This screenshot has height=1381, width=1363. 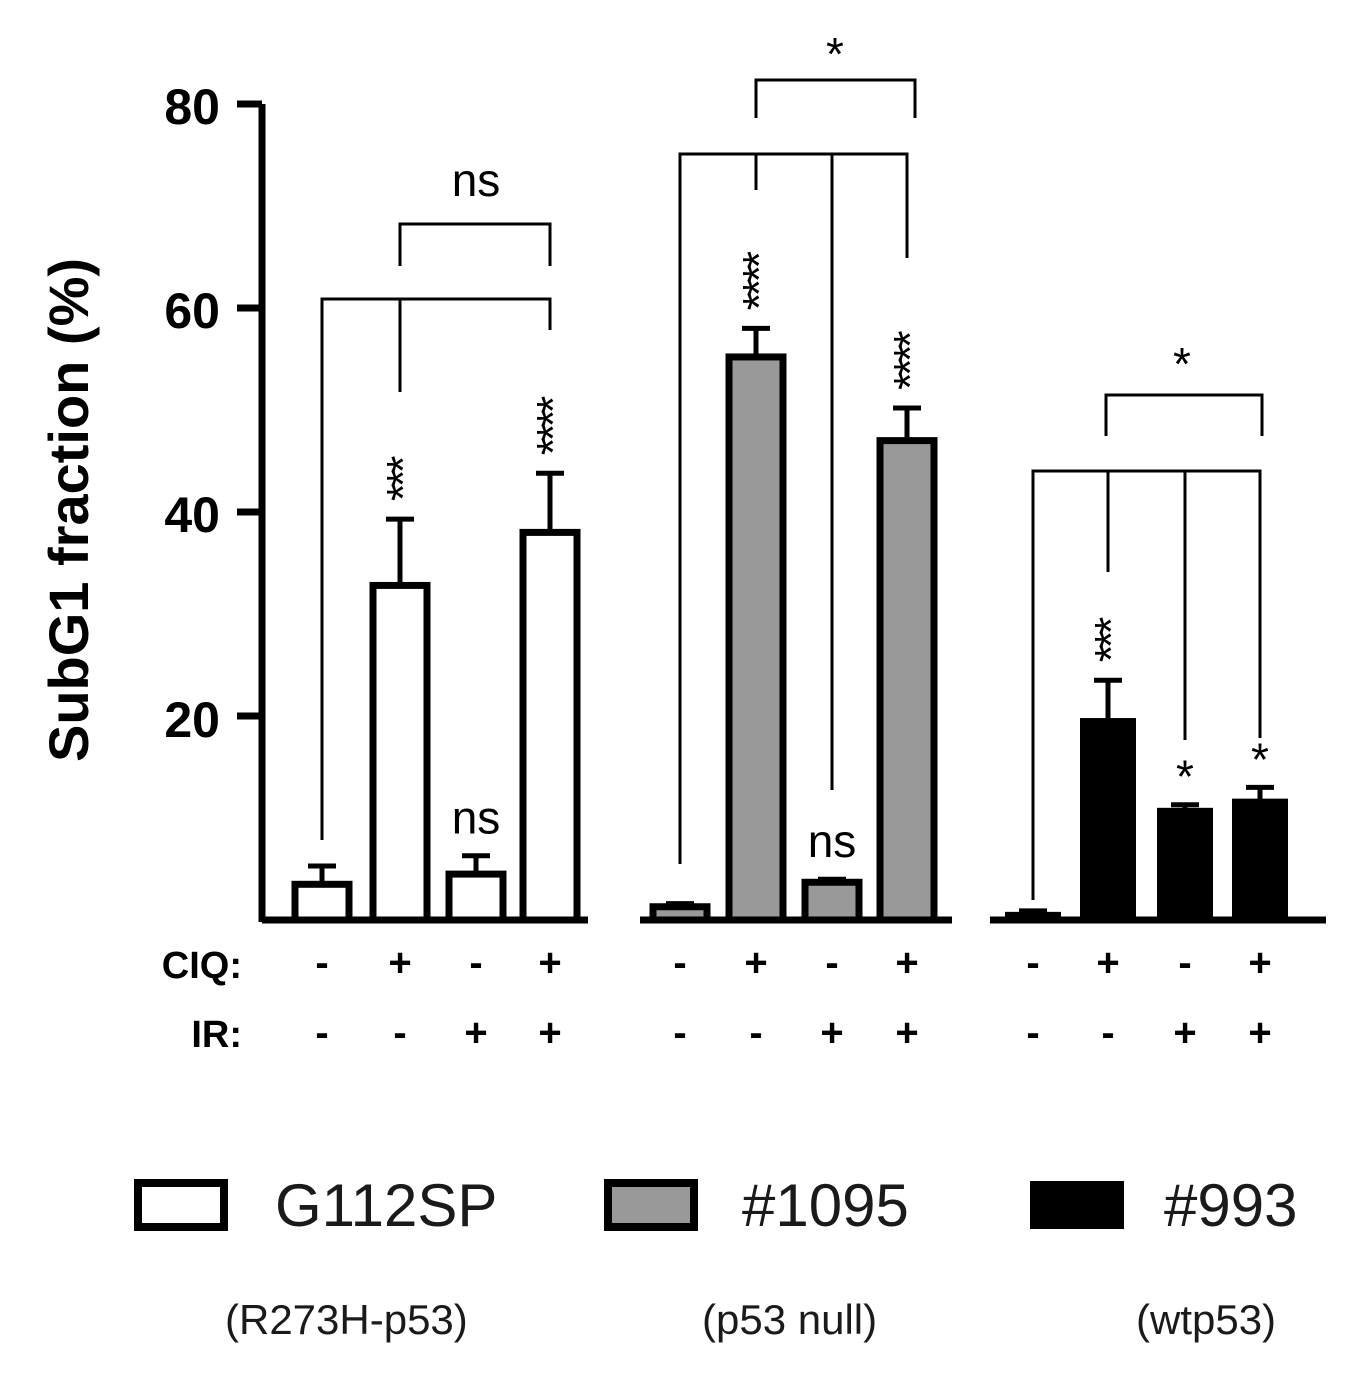 I want to click on legend-swatch-g112sp, so click(x=181, y=1205).